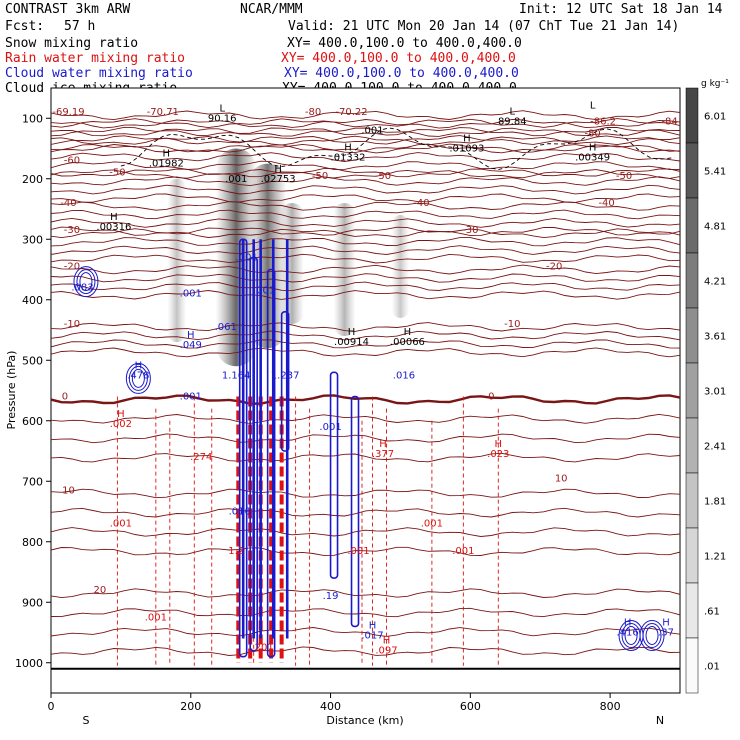  What do you see at coordinates (32, 542) in the screenshot?
I see `y-tick-label: 800` at bounding box center [32, 542].